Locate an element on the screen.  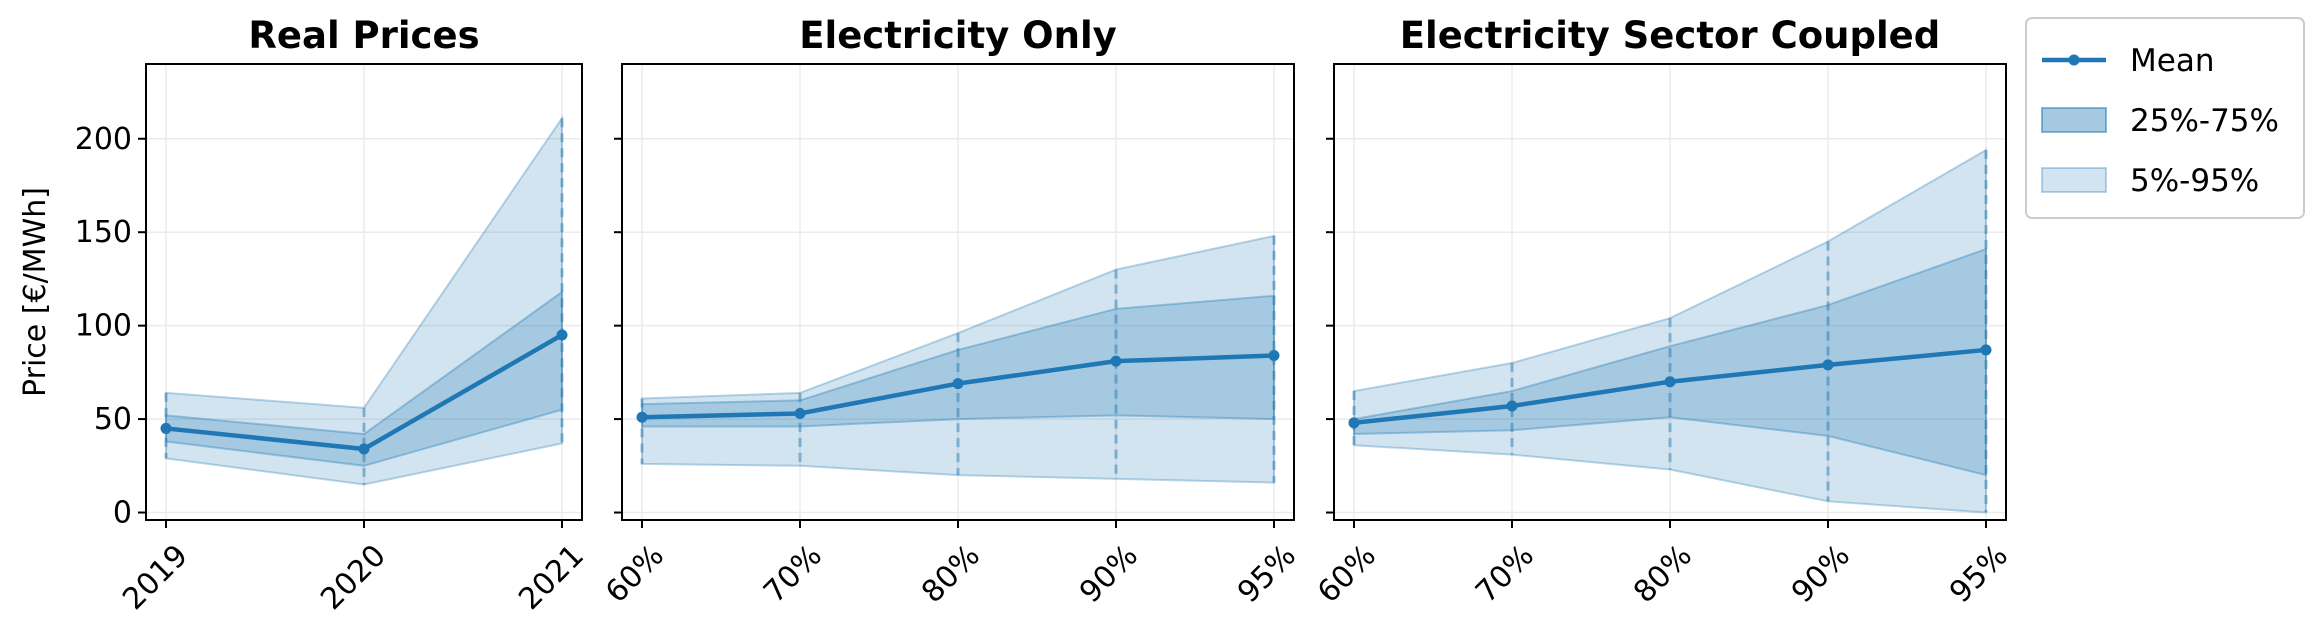
y-axis-label: Price [€/MWh] is located at coordinates (35, 292).